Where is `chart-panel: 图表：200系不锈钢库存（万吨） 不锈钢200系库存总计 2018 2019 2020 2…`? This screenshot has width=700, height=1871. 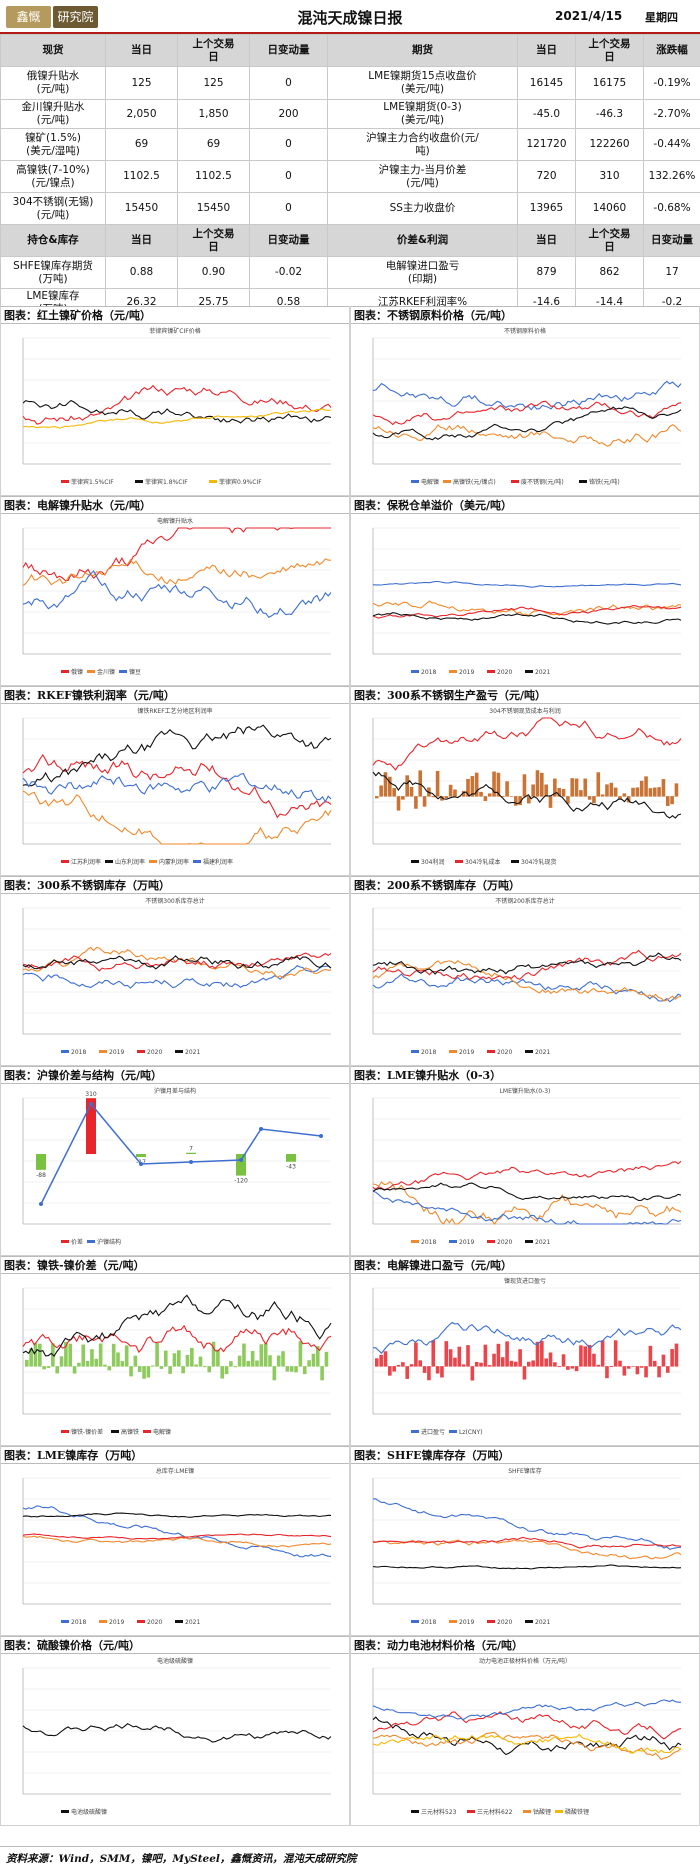 chart-panel: 图表：200系不锈钢库存（万吨） 不锈钢200系库存总计 2018 2019 2020 2… is located at coordinates (525, 971).